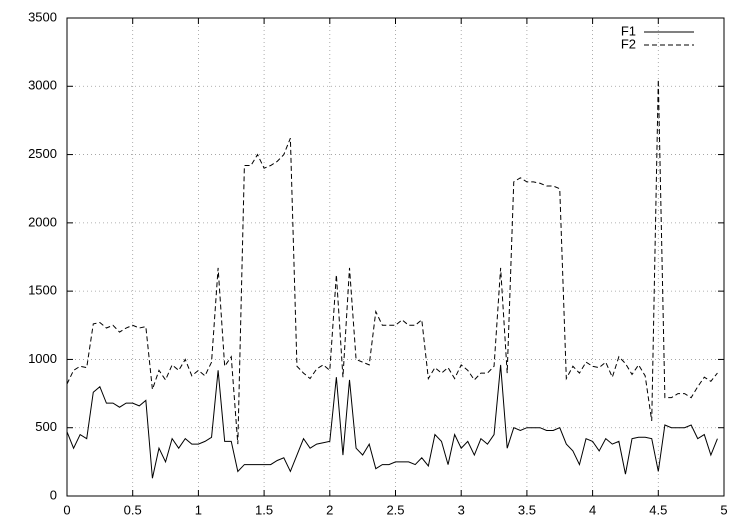  I want to click on x-tick-label: 2, so click(329, 509).